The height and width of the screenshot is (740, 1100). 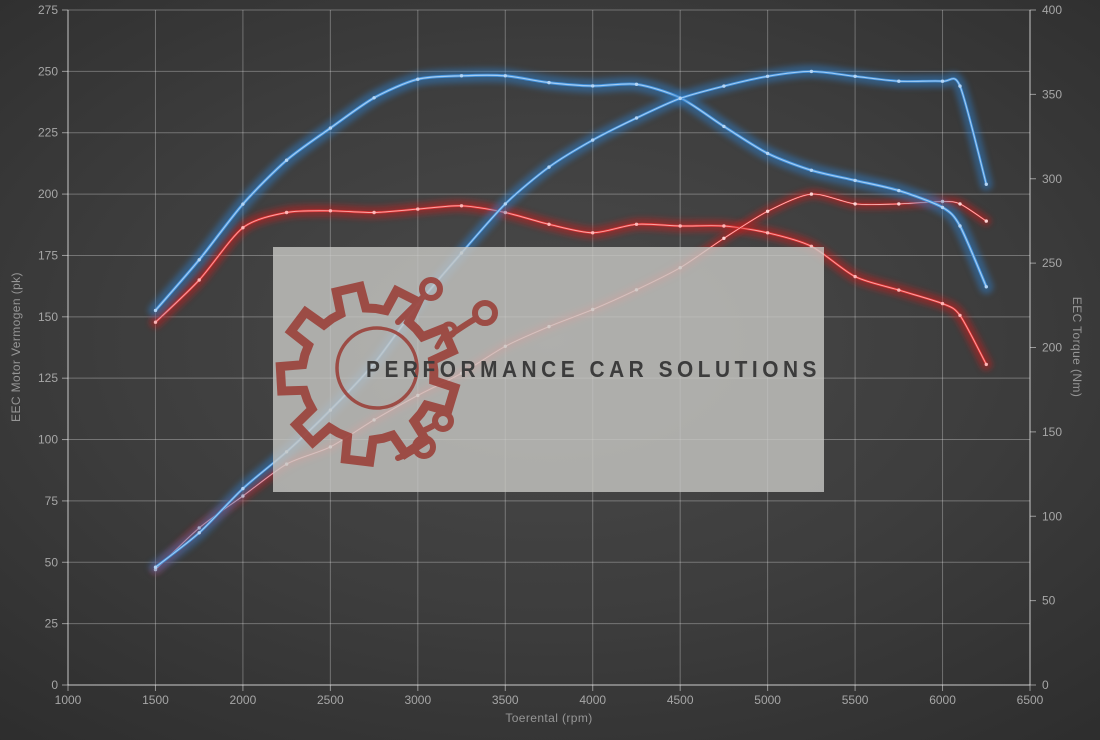 I want to click on left-tick-label: 175, so click(x=48, y=255).